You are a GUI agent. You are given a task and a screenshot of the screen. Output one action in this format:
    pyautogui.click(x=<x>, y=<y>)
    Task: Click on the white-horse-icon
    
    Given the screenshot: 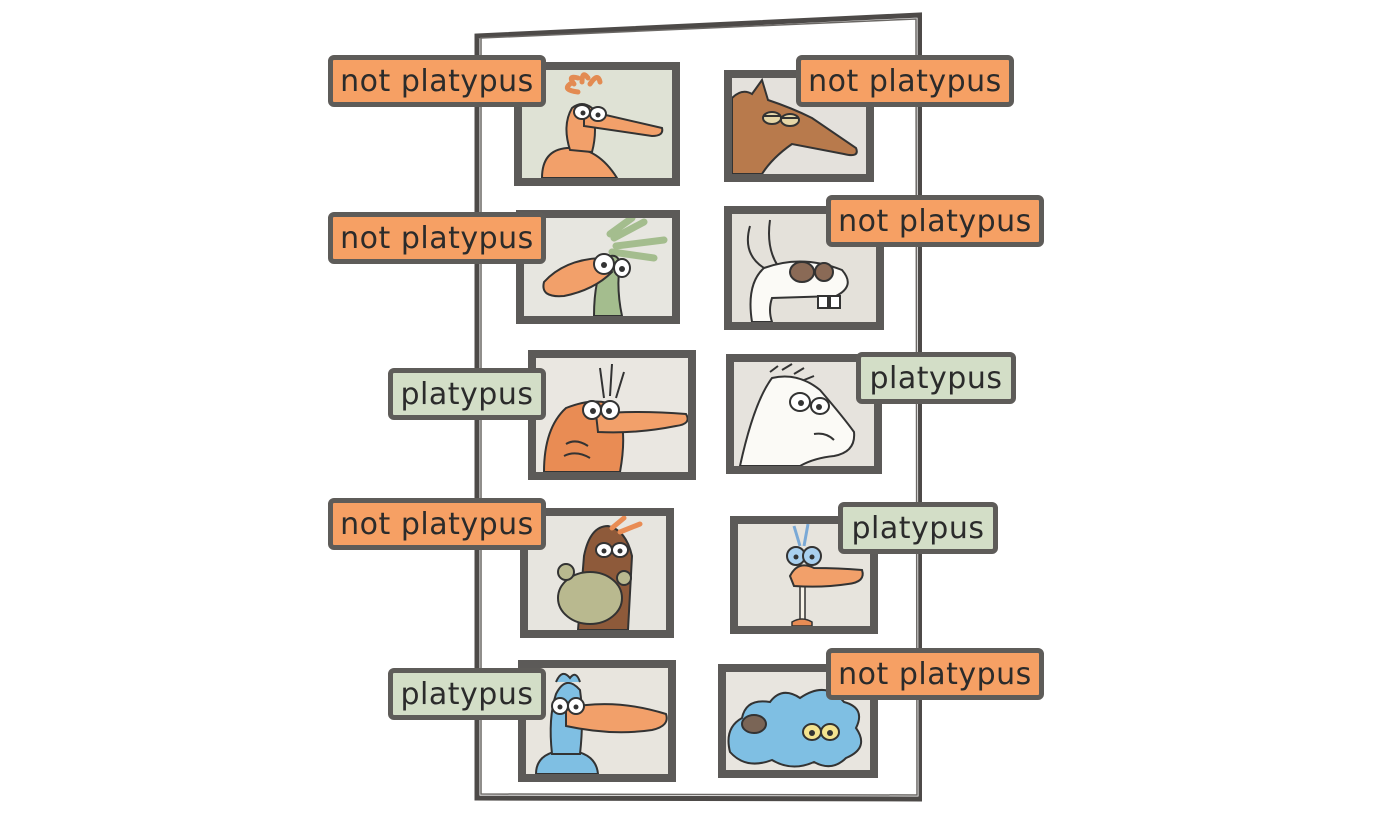 What is the action you would take?
    pyautogui.click(x=804, y=414)
    